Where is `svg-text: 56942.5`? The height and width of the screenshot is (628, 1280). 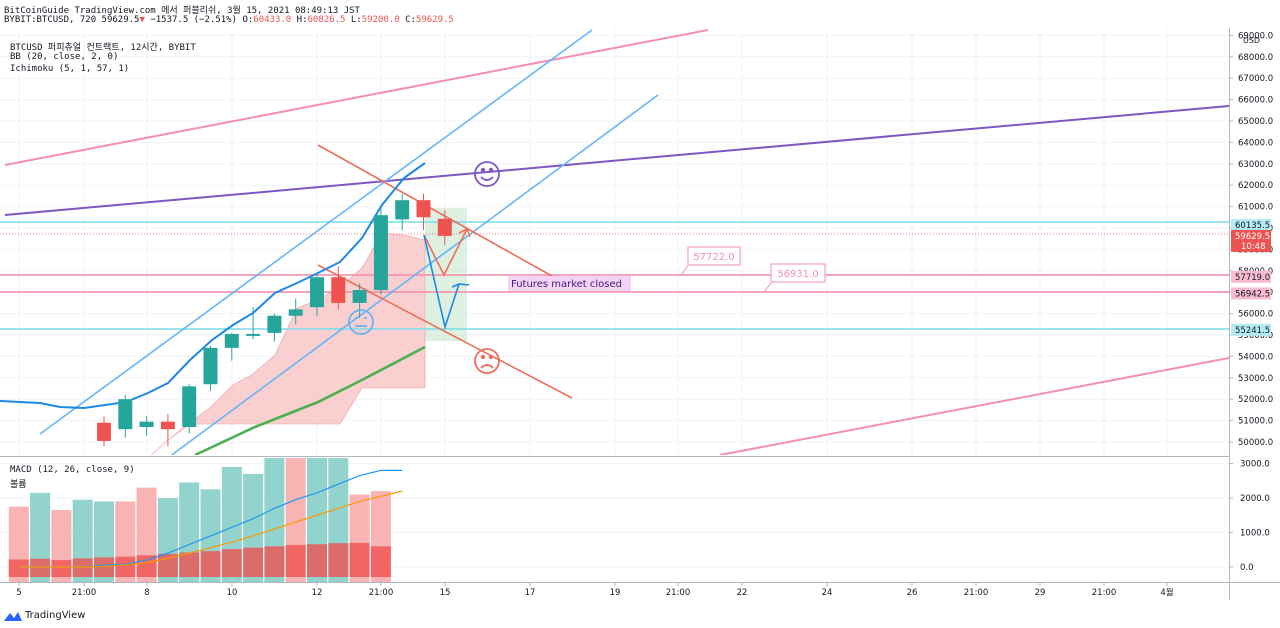
svg-text: 56942.5 is located at coordinates (1252, 294).